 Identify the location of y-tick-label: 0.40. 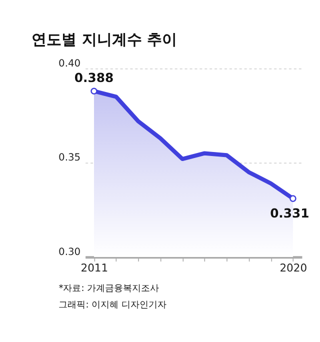
(69, 64).